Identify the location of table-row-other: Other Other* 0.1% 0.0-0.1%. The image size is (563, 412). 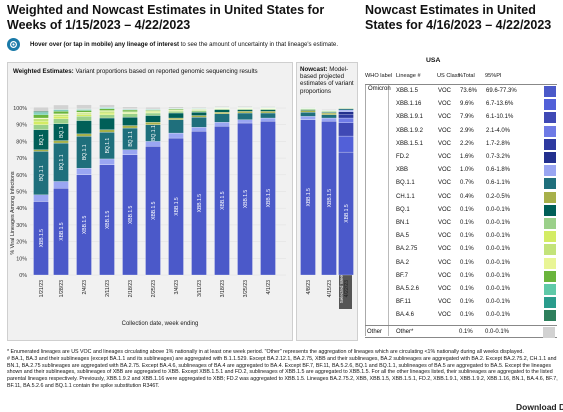
(461, 331).